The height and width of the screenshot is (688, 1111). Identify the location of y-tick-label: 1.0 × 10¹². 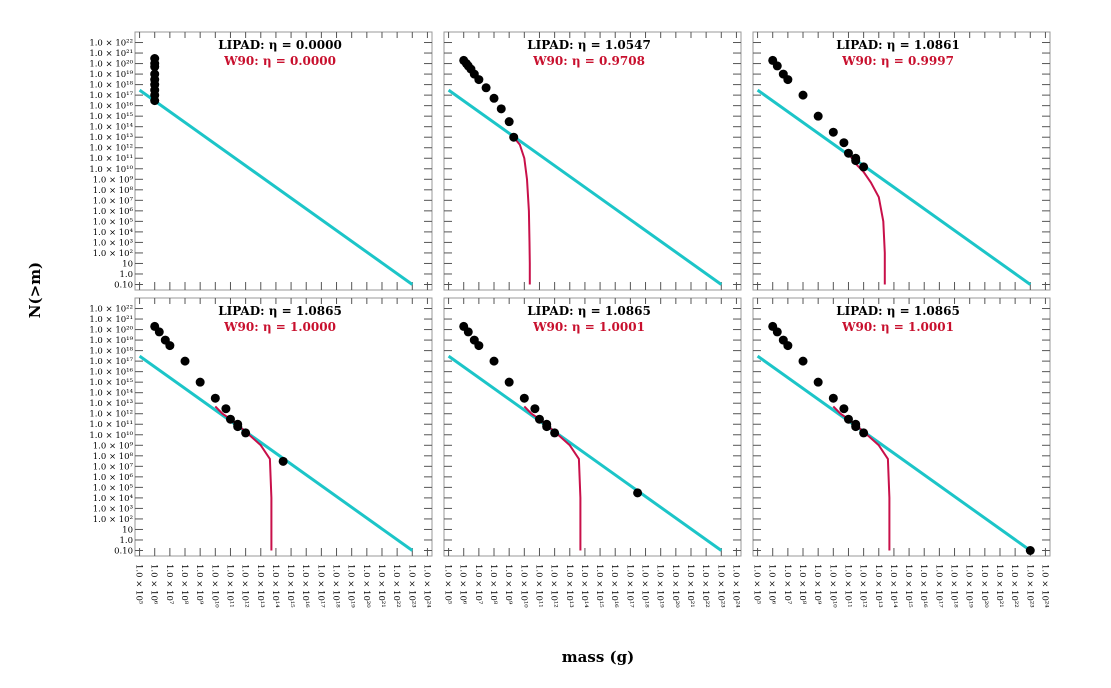
(111, 415).